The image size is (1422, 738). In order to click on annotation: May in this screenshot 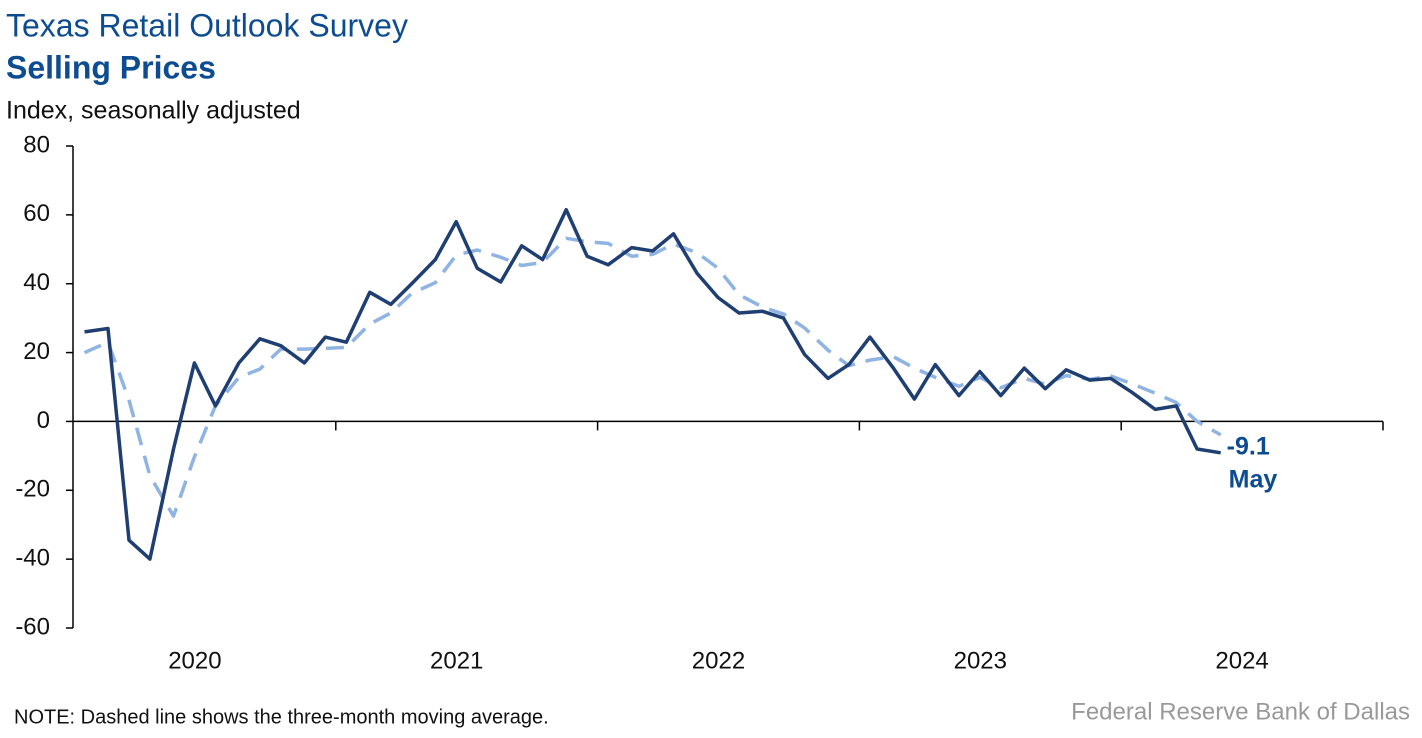, I will do `click(1253, 480)`.